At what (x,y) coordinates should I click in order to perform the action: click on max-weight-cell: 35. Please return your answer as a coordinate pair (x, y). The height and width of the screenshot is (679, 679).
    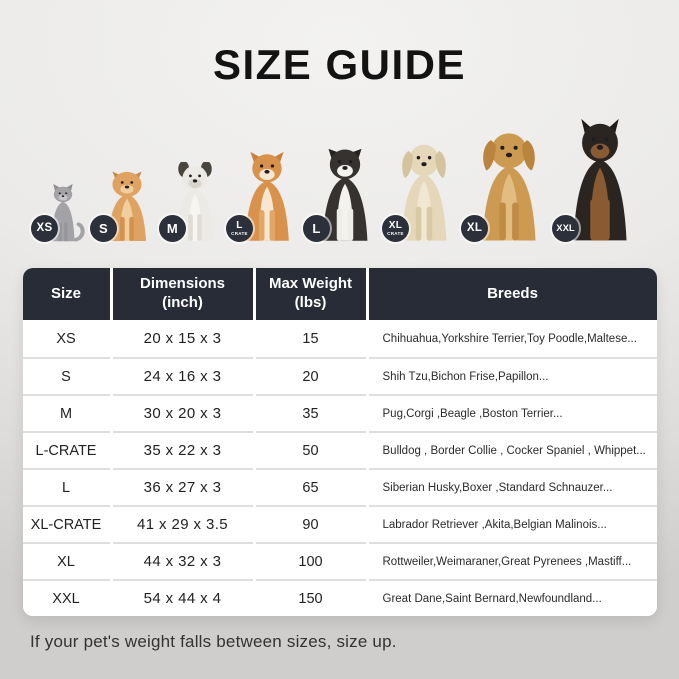
    Looking at the image, I should click on (310, 413).